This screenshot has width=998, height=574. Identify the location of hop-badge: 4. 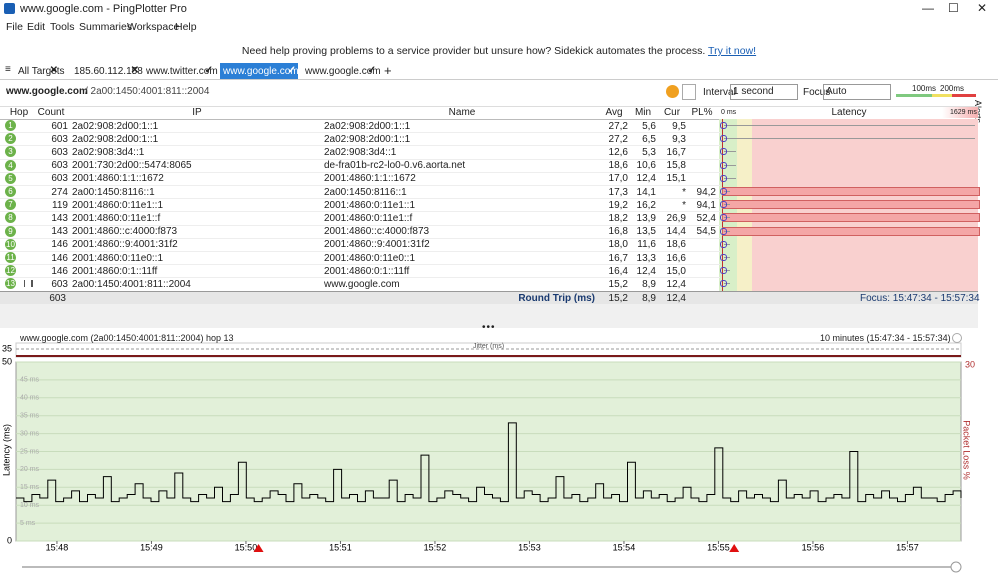
(10, 165).